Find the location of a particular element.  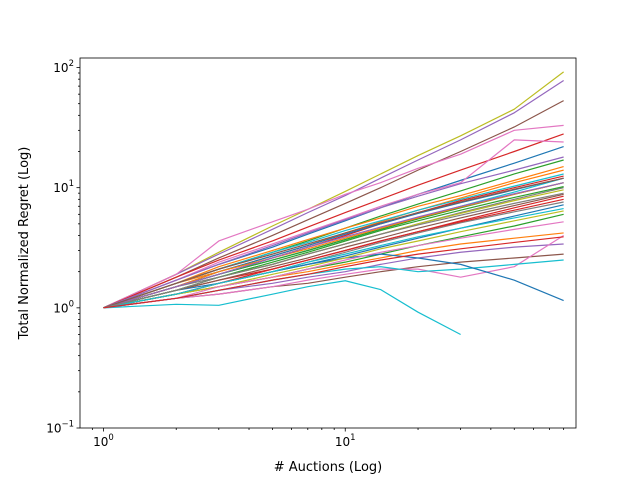

x-tick-label: 10⁰ is located at coordinates (103, 441).